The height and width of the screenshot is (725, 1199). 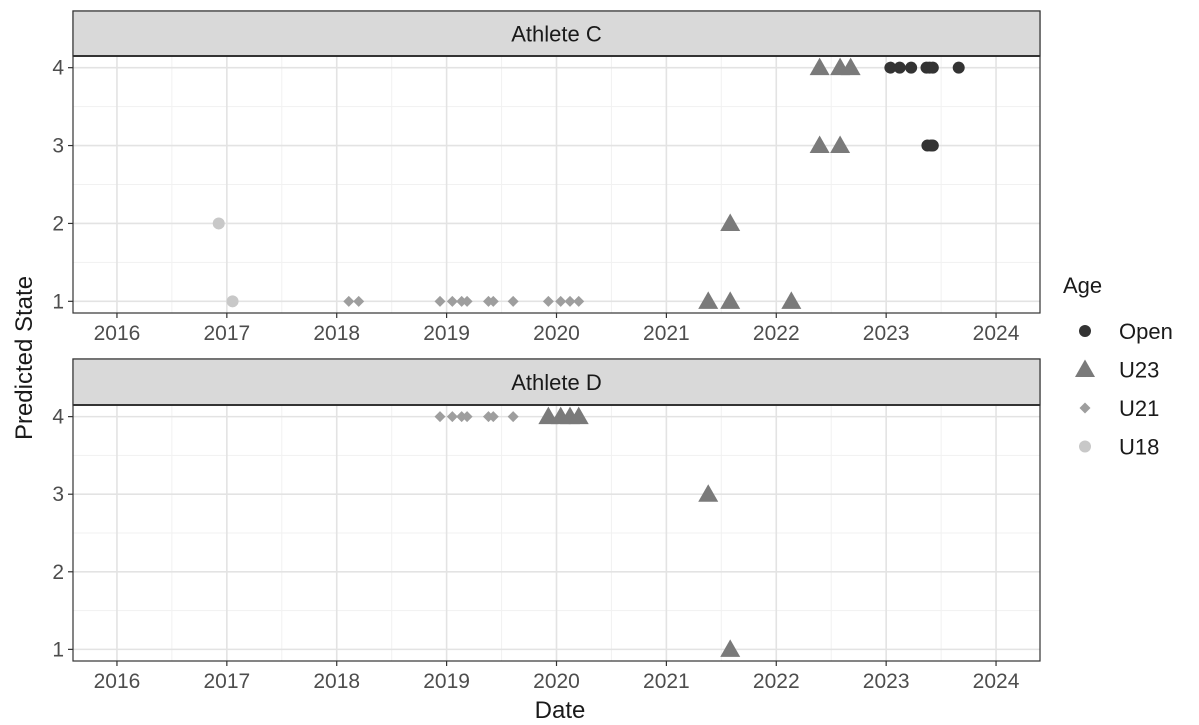 What do you see at coordinates (1085, 368) in the screenshot?
I see `legend-key-u23` at bounding box center [1085, 368].